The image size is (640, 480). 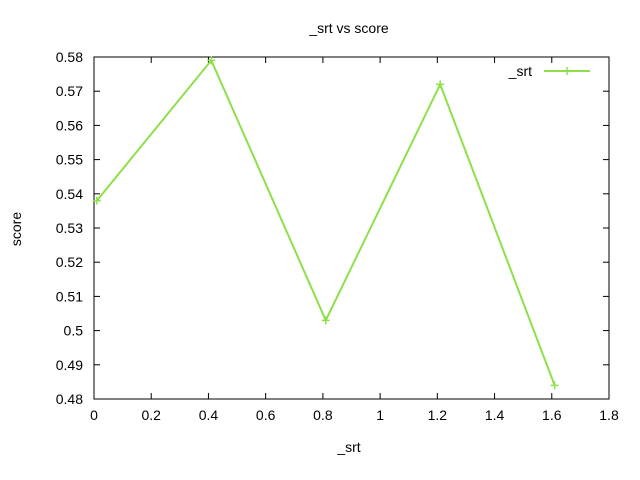 What do you see at coordinates (549, 71) in the screenshot?
I see `legend: _srt` at bounding box center [549, 71].